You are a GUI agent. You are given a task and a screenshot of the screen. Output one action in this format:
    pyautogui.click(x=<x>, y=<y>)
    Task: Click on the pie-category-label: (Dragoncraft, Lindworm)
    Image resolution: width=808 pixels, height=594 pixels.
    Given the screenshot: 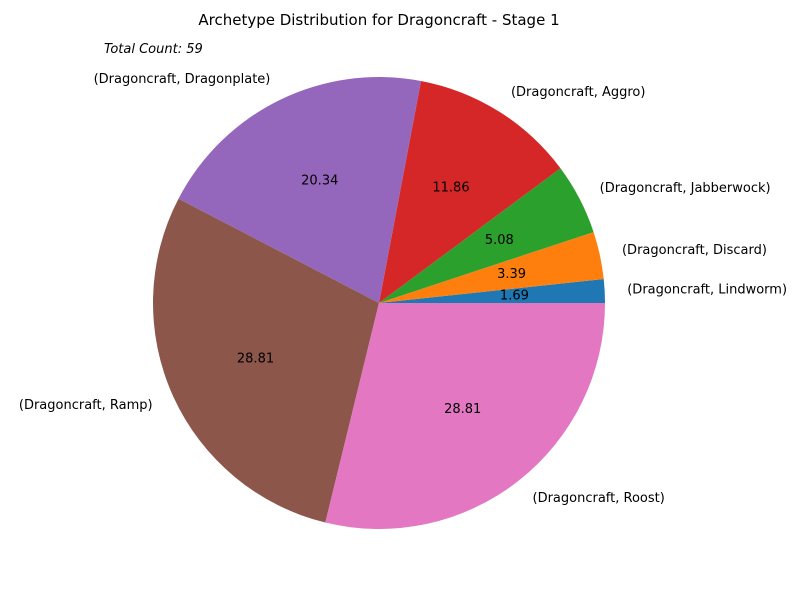 What is the action you would take?
    pyautogui.click(x=707, y=289)
    